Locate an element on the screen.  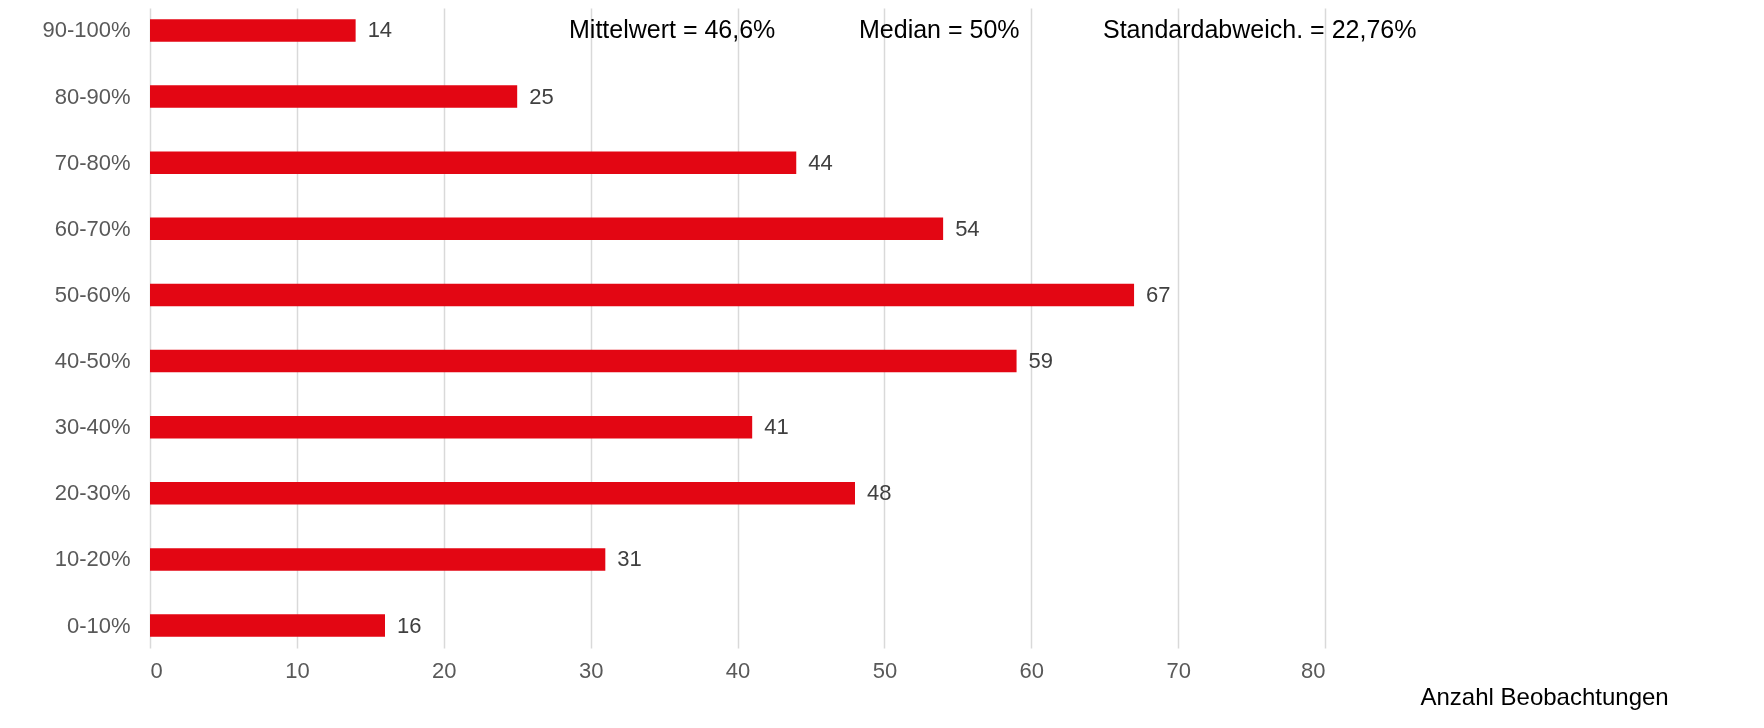
y-tick-label: 60-70% is located at coordinates (92, 228).